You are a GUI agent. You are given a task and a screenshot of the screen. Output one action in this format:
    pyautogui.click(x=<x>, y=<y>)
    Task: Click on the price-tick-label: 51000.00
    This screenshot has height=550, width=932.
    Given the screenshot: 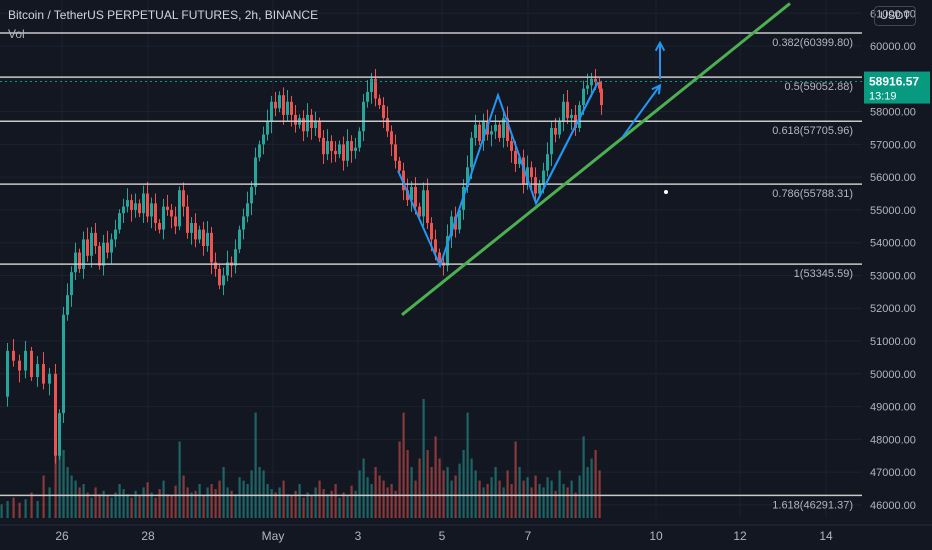 What is the action you would take?
    pyautogui.click(x=893, y=342)
    